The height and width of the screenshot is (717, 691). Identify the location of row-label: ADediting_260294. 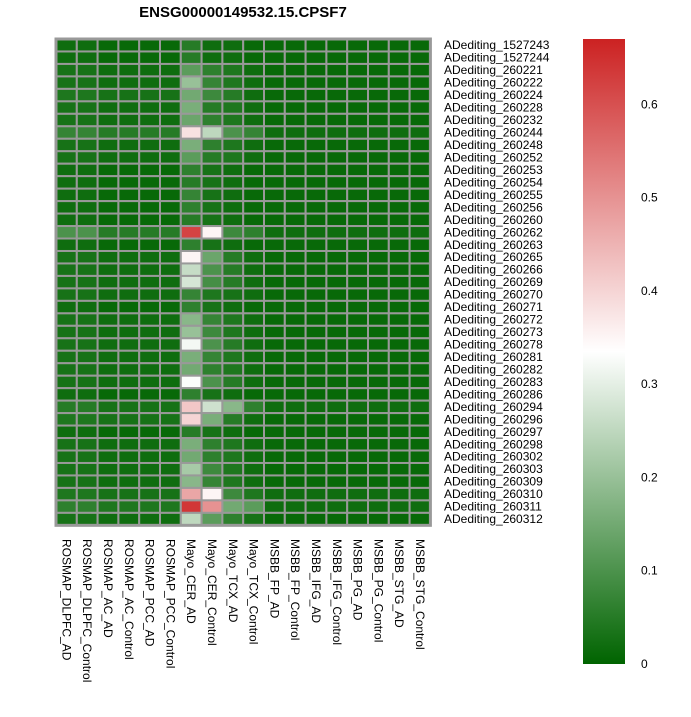
(493, 407).